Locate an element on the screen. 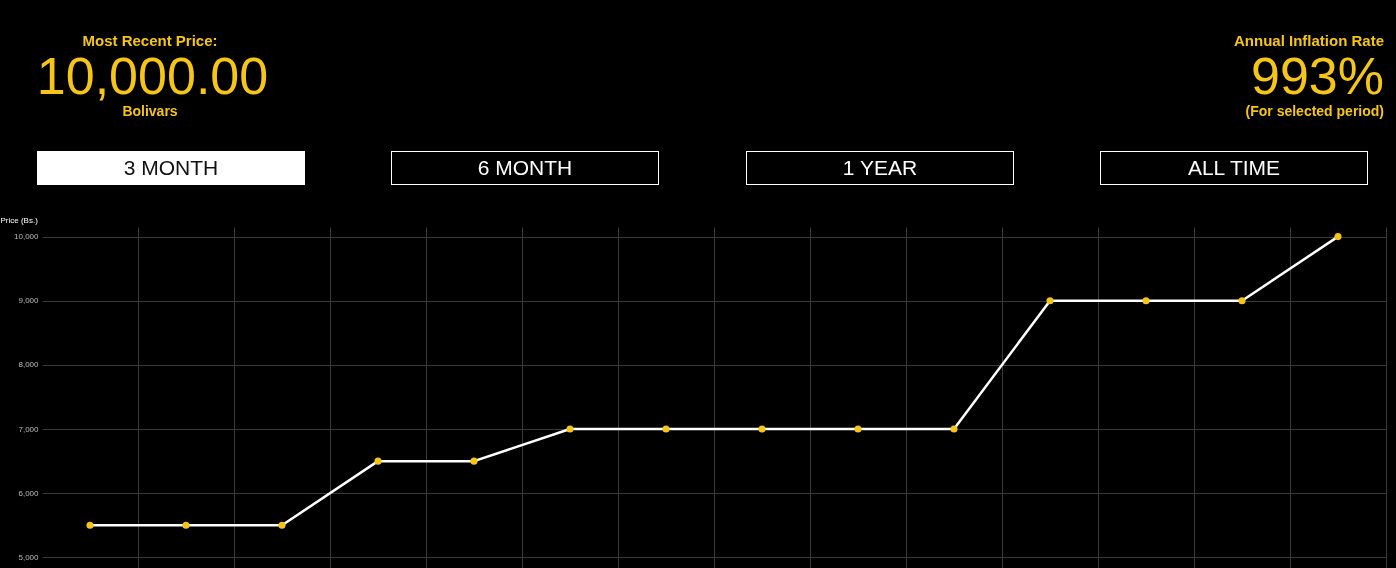 The height and width of the screenshot is (568, 1396). period-button: ALL TIME is located at coordinates (1234, 168).